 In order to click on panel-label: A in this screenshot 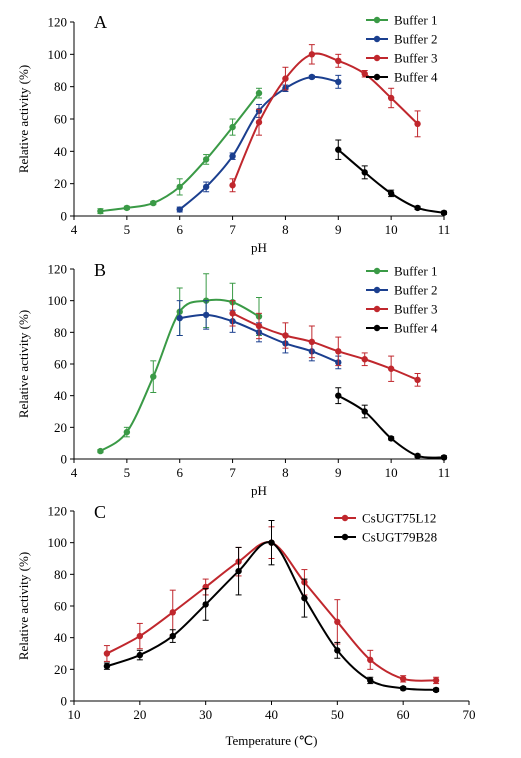, I will do `click(100, 22)`.